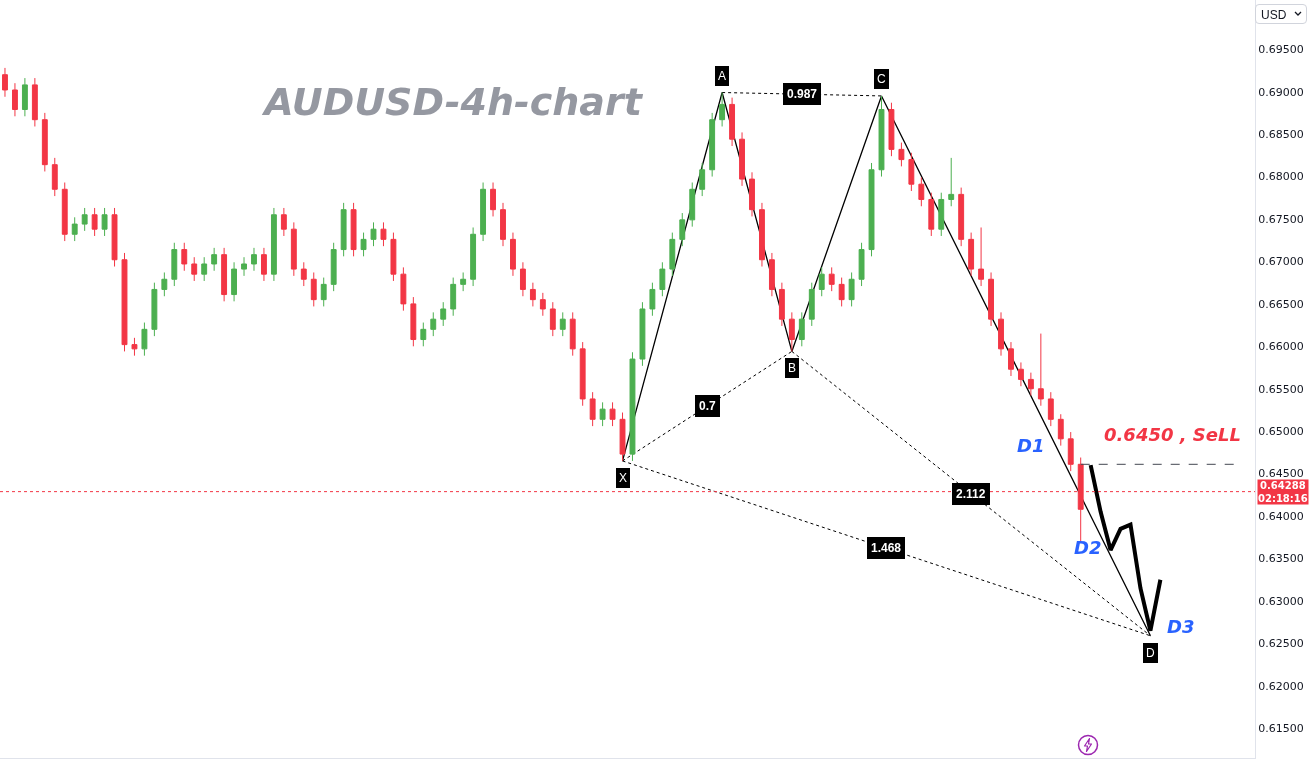  Describe the element at coordinates (1281, 219) in the screenshot. I see `y-tick-label: 0.67500` at that location.